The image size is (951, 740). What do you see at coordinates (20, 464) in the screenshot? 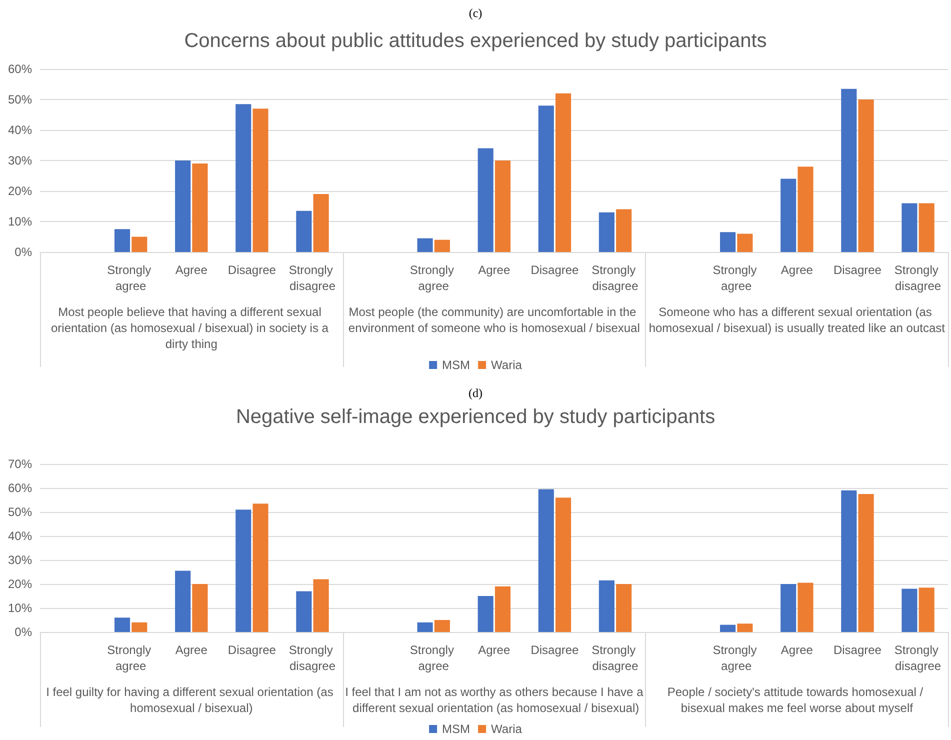
I see `y-tick-label: 70%` at bounding box center [20, 464].